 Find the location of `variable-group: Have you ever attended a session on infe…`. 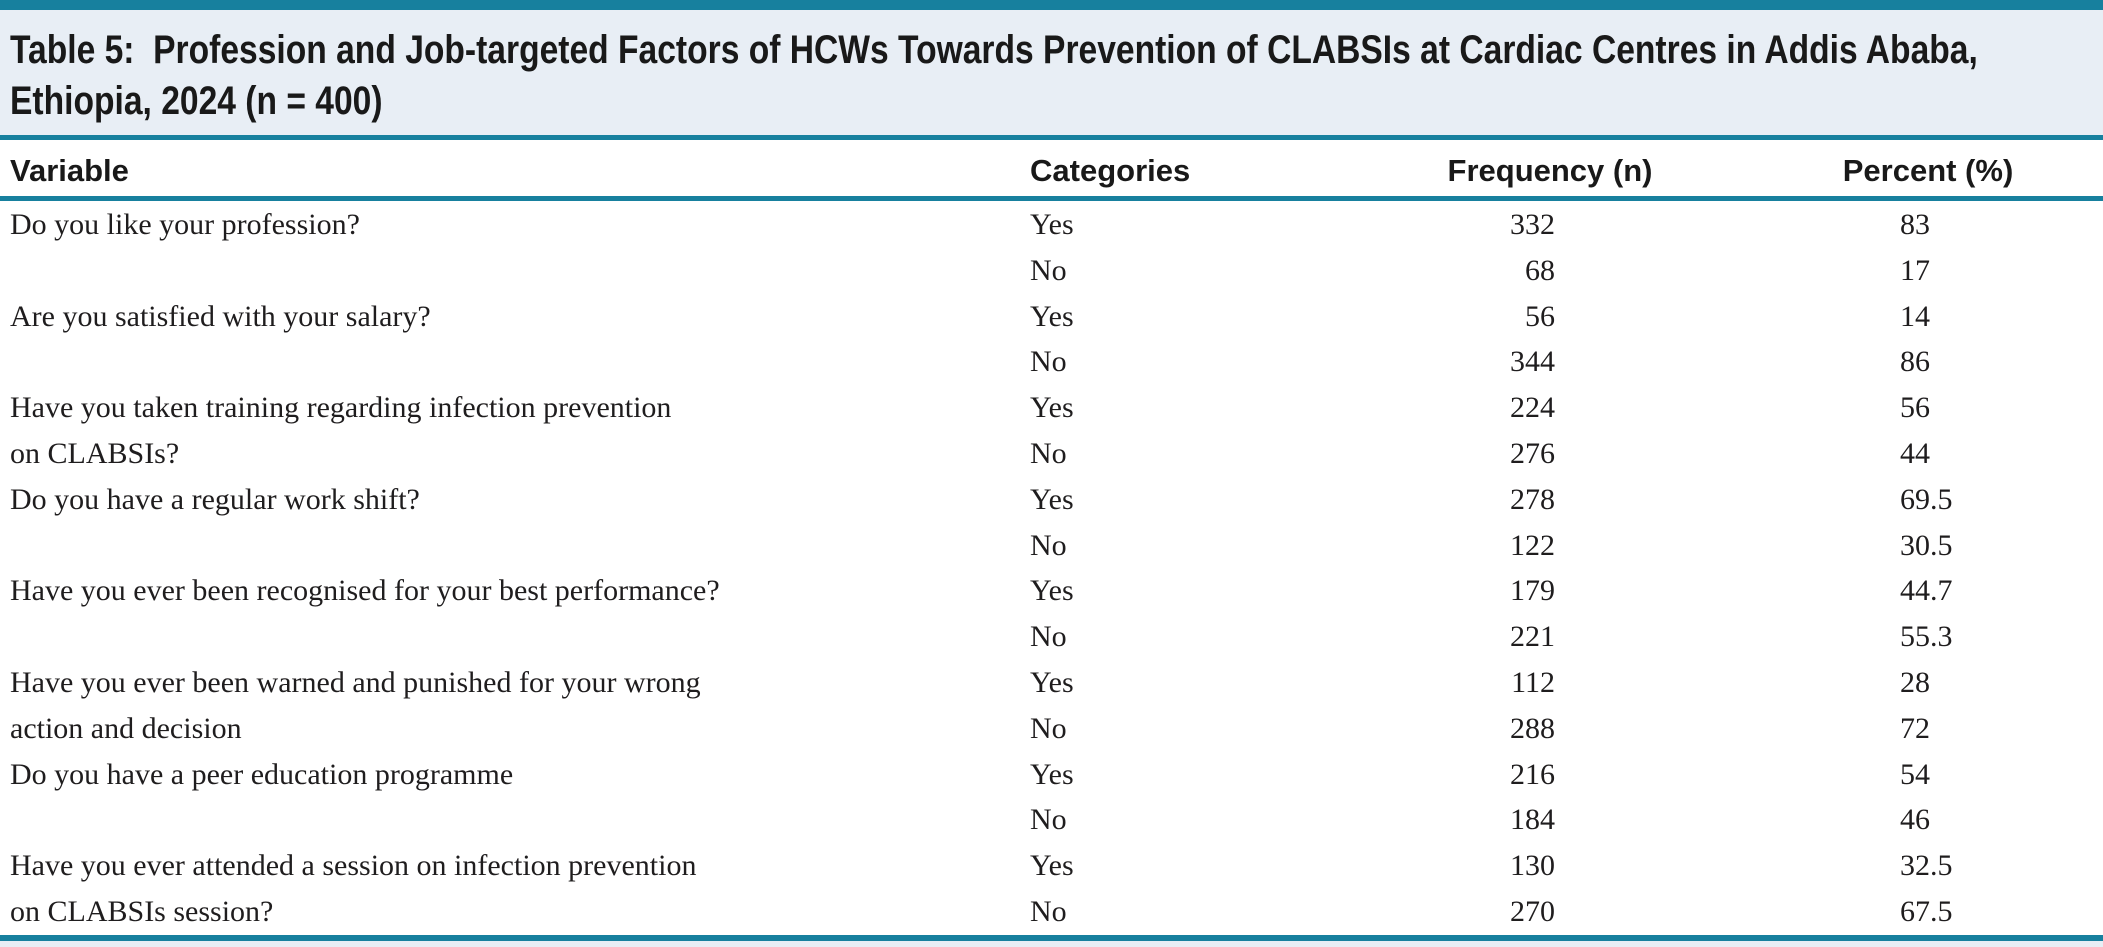

variable-group: Have you ever attended a session on infe… is located at coordinates (1051, 889).